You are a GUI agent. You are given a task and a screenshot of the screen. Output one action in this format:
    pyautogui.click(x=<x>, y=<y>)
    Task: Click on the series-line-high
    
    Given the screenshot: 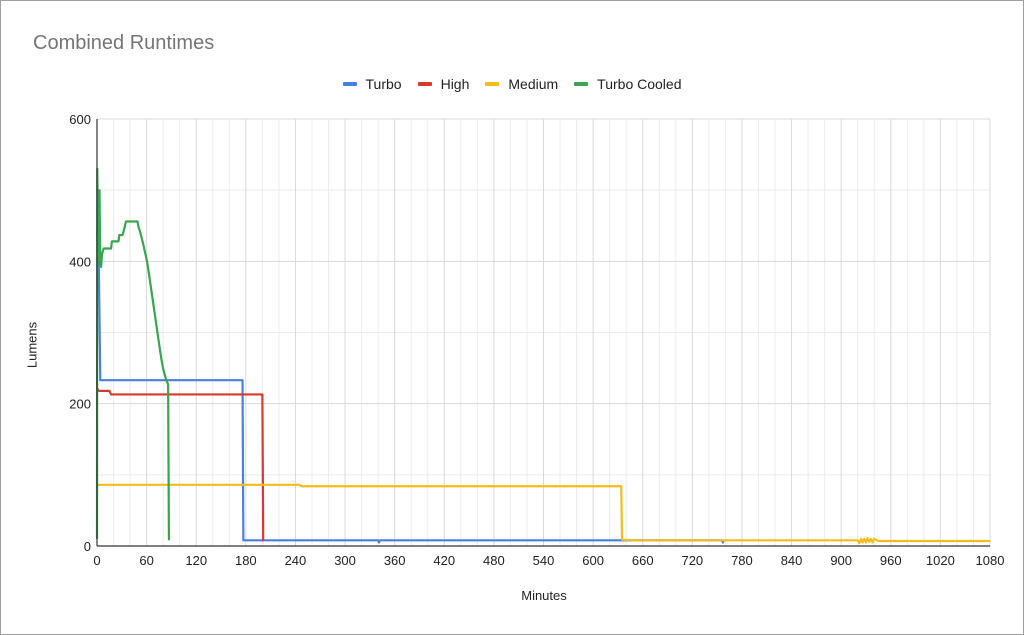 What is the action you would take?
    pyautogui.click(x=180, y=464)
    